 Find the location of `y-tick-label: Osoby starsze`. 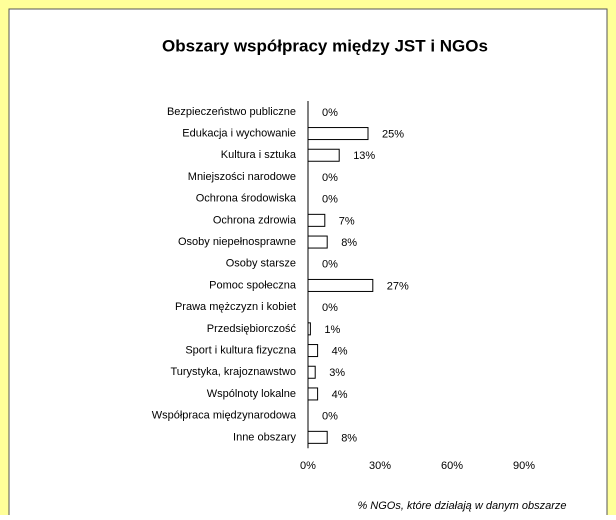

y-tick-label: Osoby starsze is located at coordinates (261, 264).